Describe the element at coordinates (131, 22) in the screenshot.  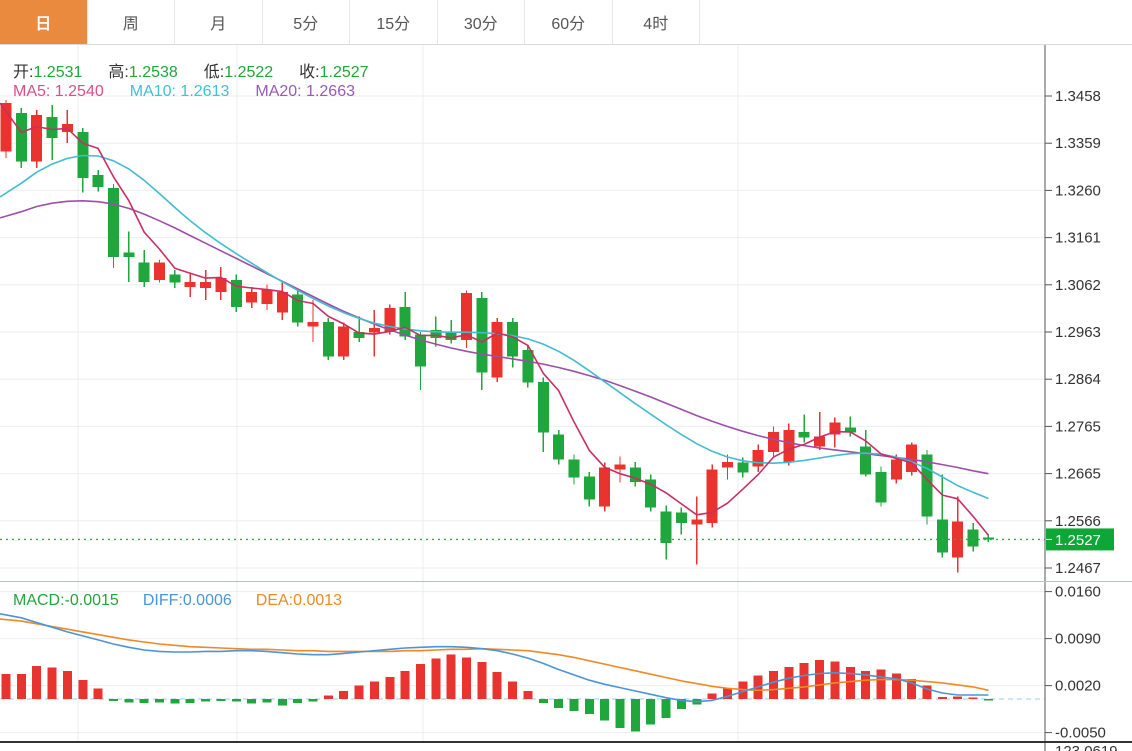
I see `tab-周: 周` at that location.